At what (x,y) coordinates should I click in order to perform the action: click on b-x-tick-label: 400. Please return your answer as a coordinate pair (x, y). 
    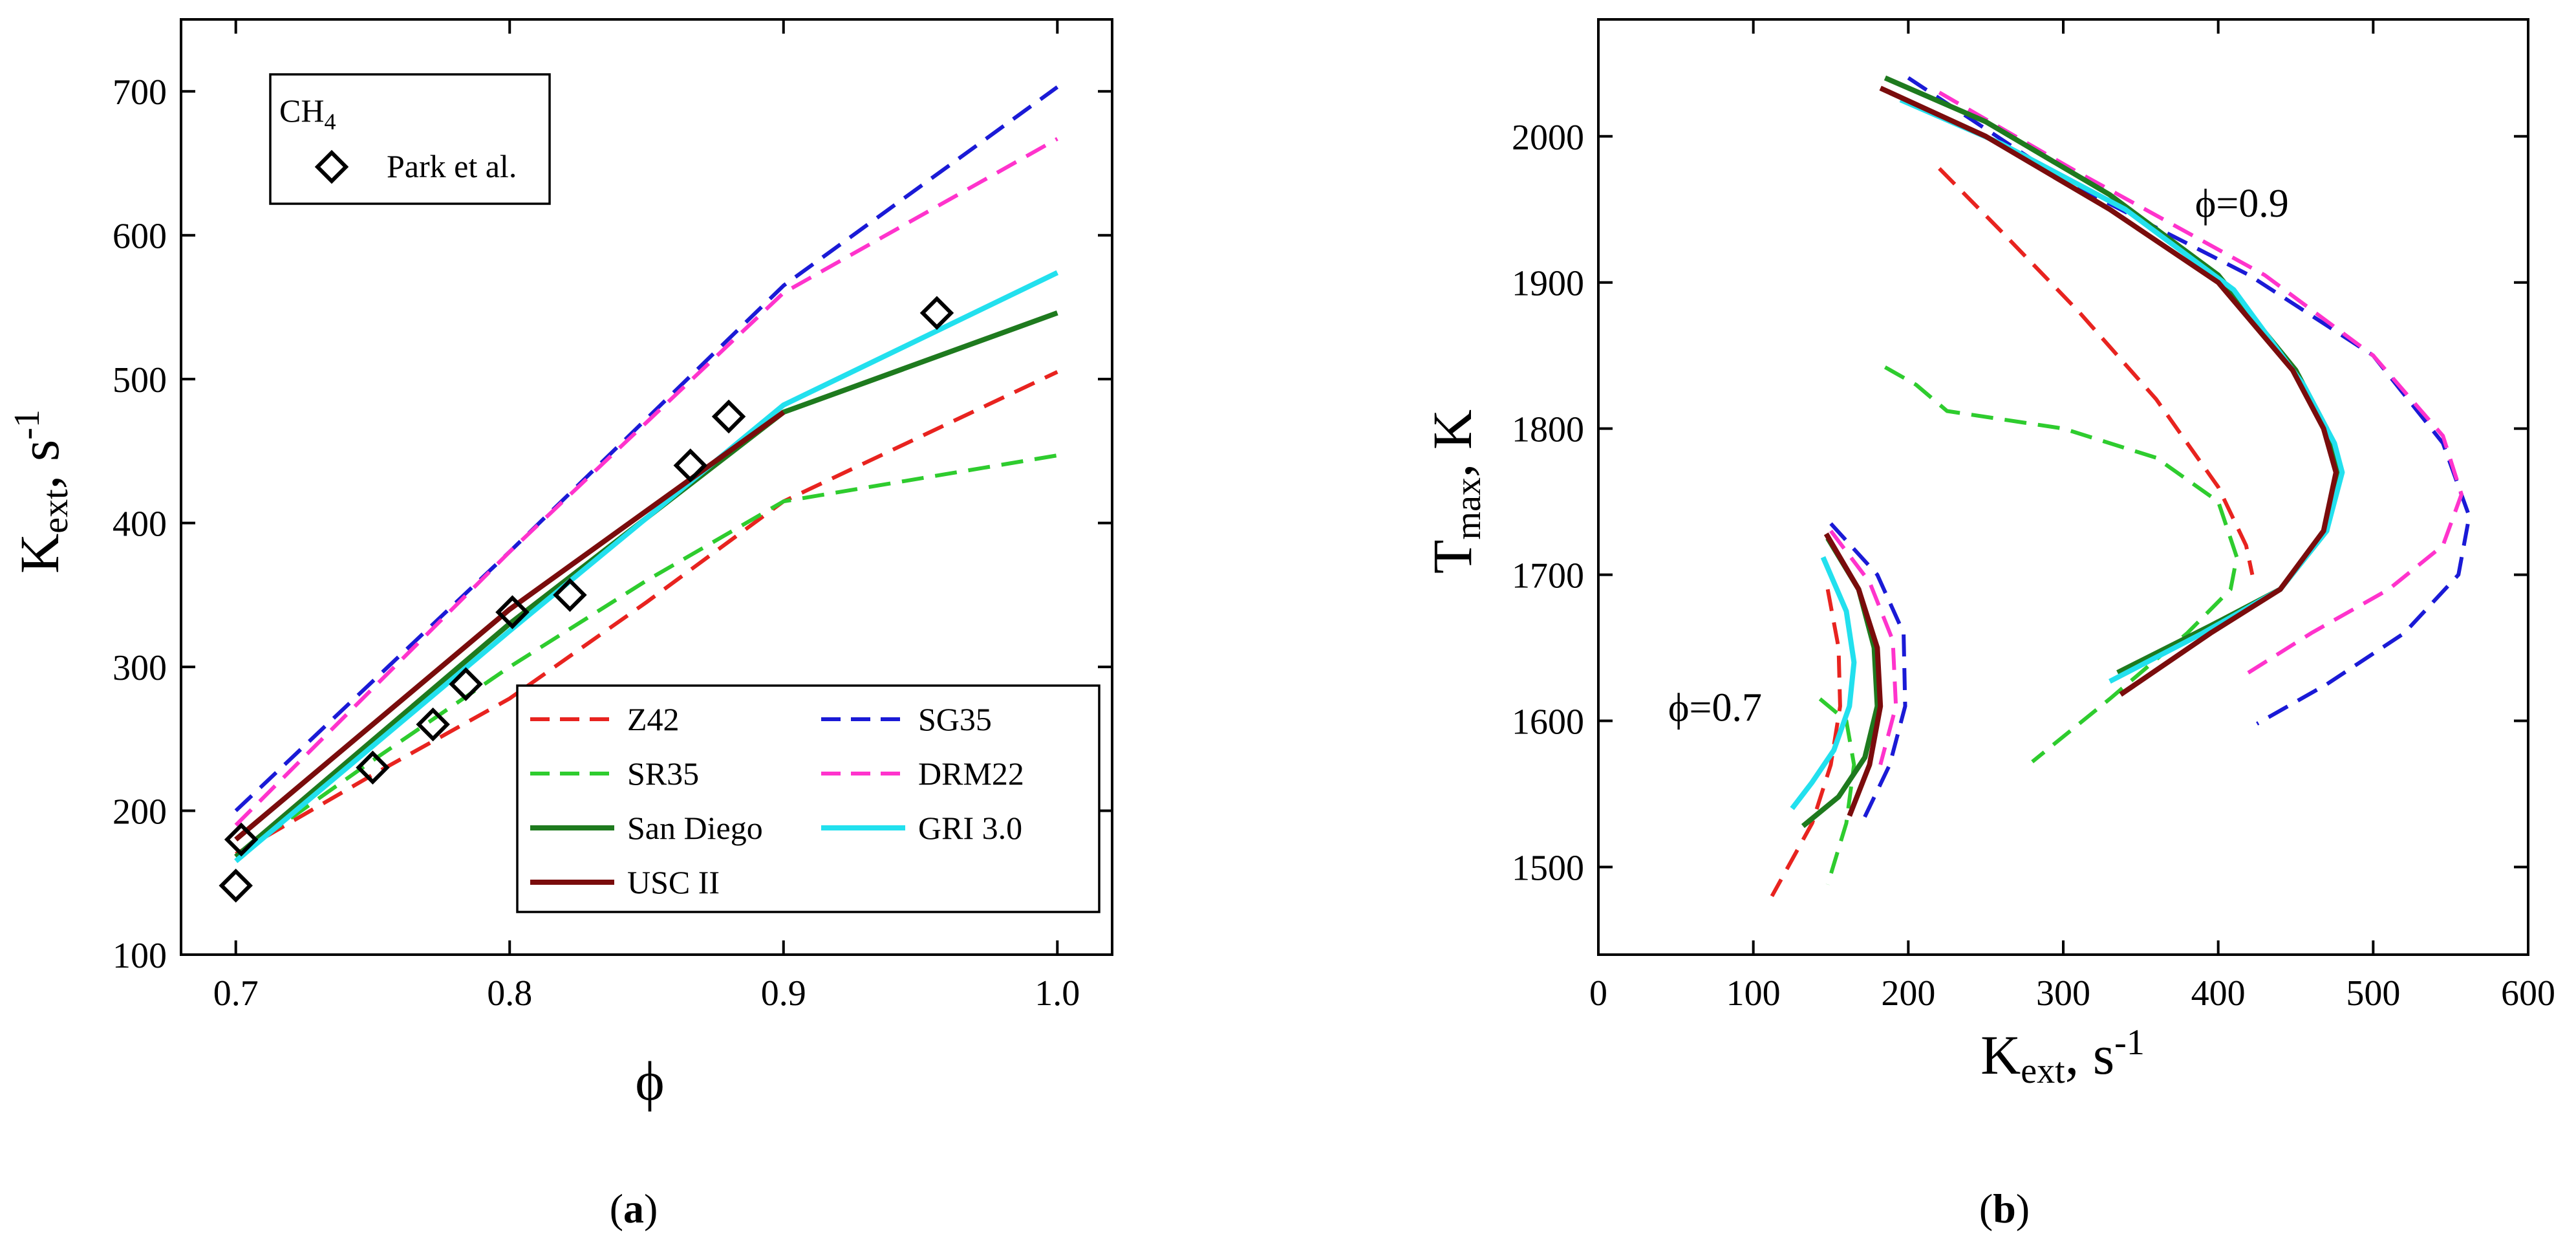
    Looking at the image, I should click on (2218, 994).